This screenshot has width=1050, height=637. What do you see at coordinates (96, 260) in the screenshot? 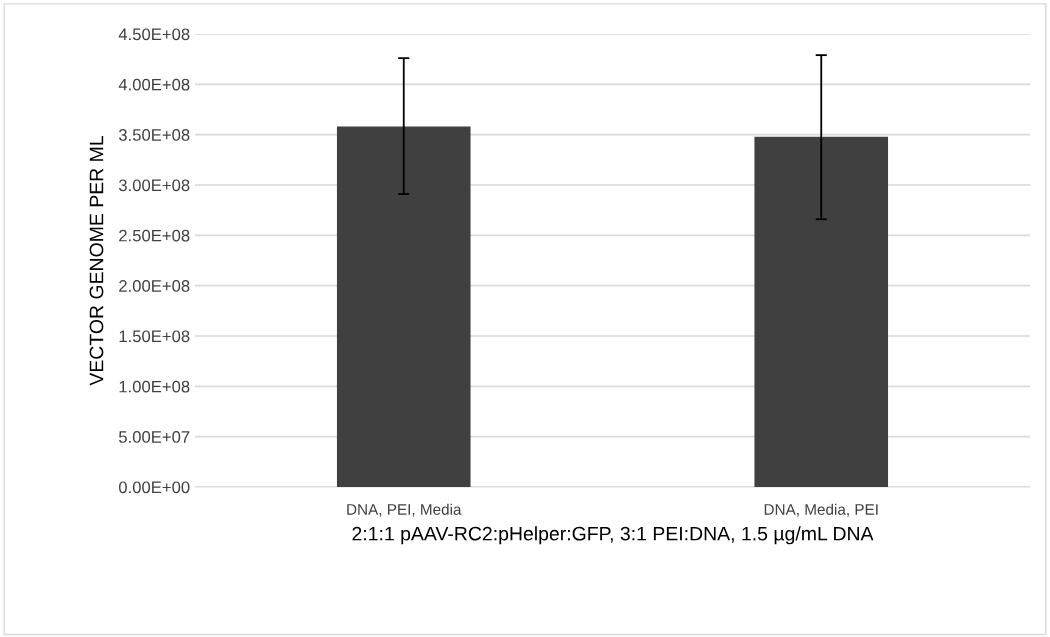
I see `y-axis-title: VECTOR GENOME PER ML` at bounding box center [96, 260].